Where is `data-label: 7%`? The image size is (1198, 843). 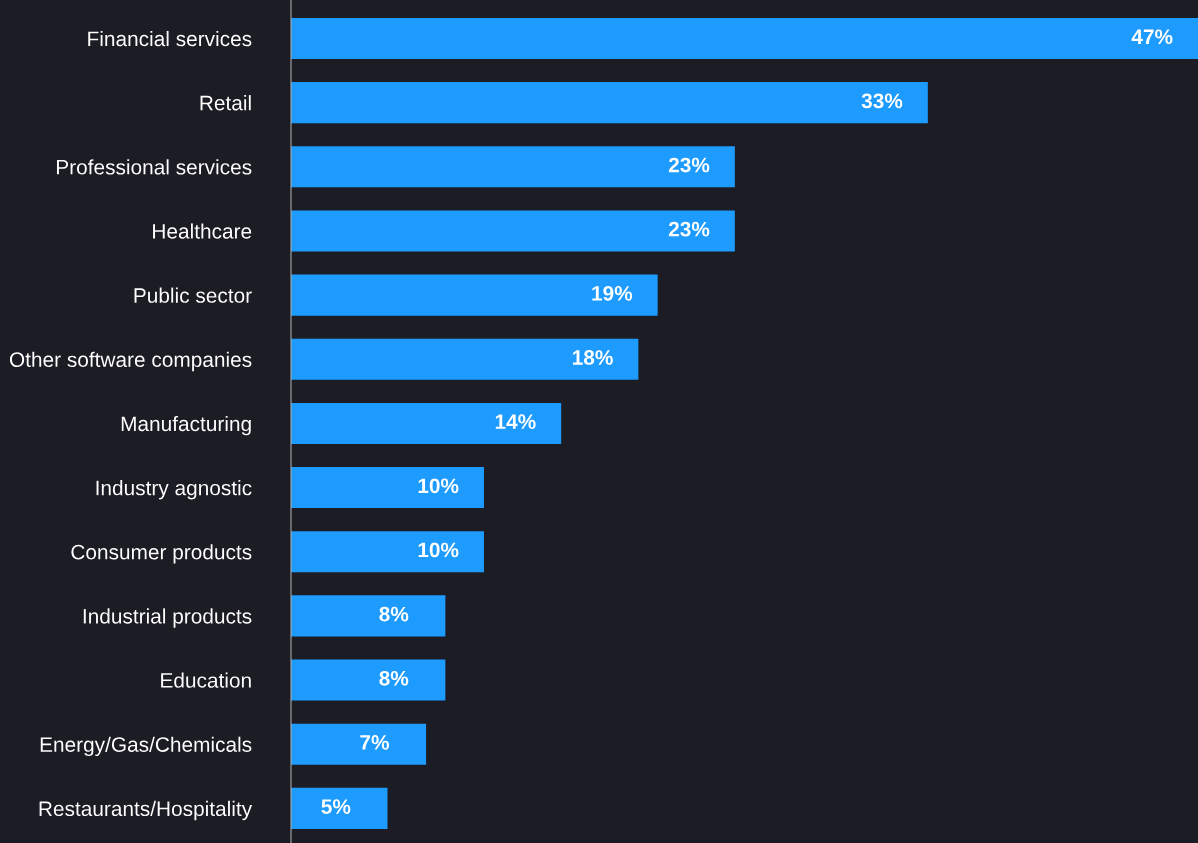 data-label: 7% is located at coordinates (374, 742).